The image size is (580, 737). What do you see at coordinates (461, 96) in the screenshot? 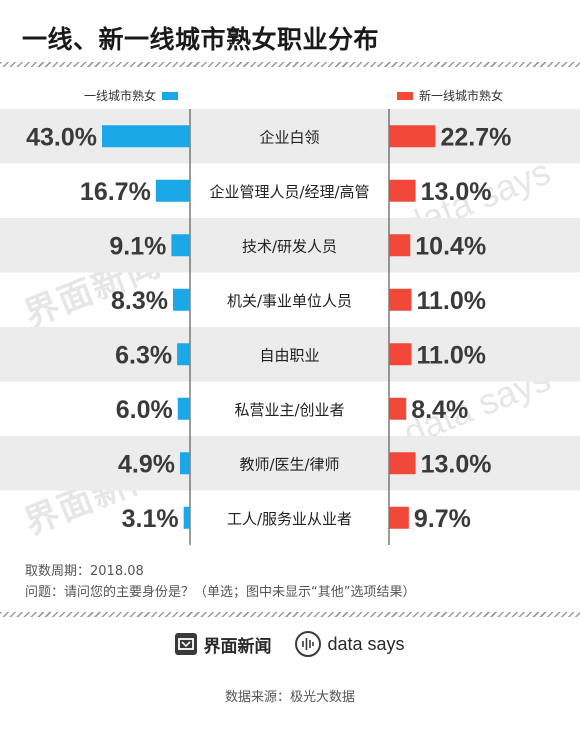
I see `legend-new-first-tier-label: 新一线城市熟女` at bounding box center [461, 96].